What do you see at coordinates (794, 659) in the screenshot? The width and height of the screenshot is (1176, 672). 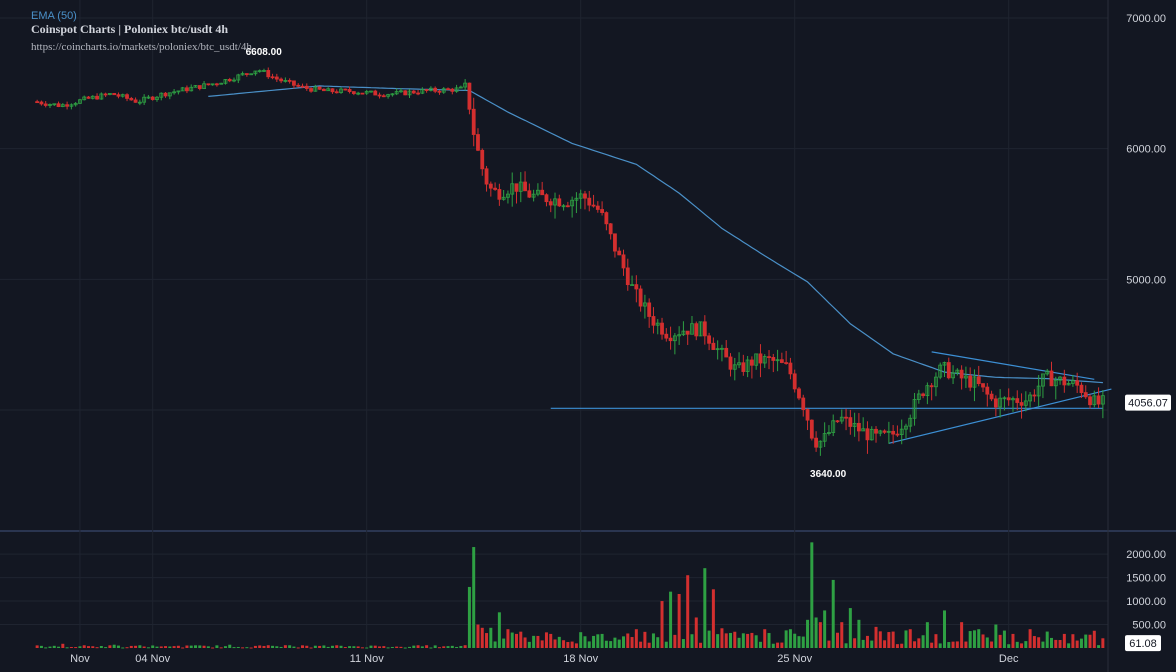 I see `time-tick-label: 25 Nov` at bounding box center [794, 659].